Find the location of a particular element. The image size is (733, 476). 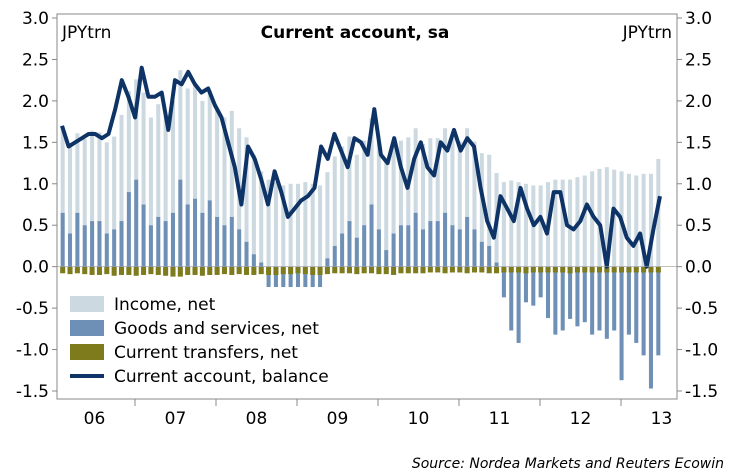

ytick-label-left: 0.5 is located at coordinates (35, 226).